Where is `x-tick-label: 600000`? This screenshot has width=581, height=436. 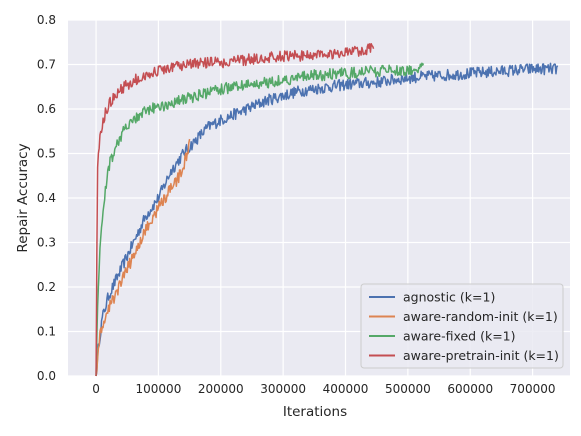 x-tick-label: 600000 is located at coordinates (470, 389).